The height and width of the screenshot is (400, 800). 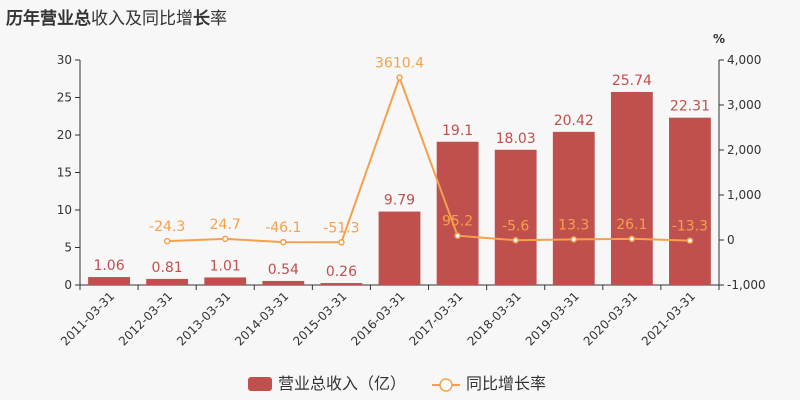 What do you see at coordinates (65, 19) in the screenshot?
I see `title-part: 营业总` at bounding box center [65, 19].